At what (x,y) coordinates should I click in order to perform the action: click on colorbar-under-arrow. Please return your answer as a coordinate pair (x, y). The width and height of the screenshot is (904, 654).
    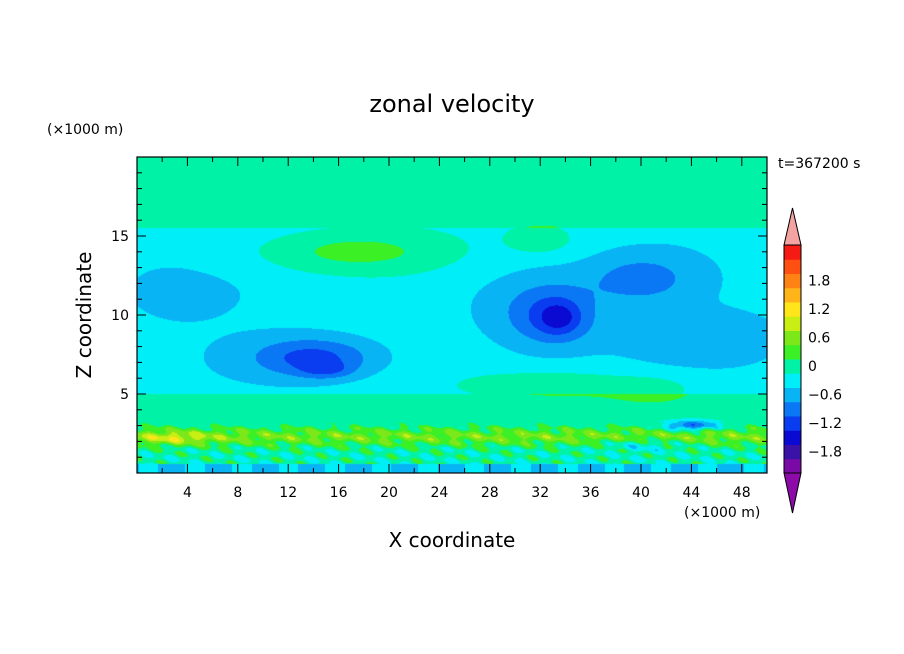
    Looking at the image, I should click on (792, 493).